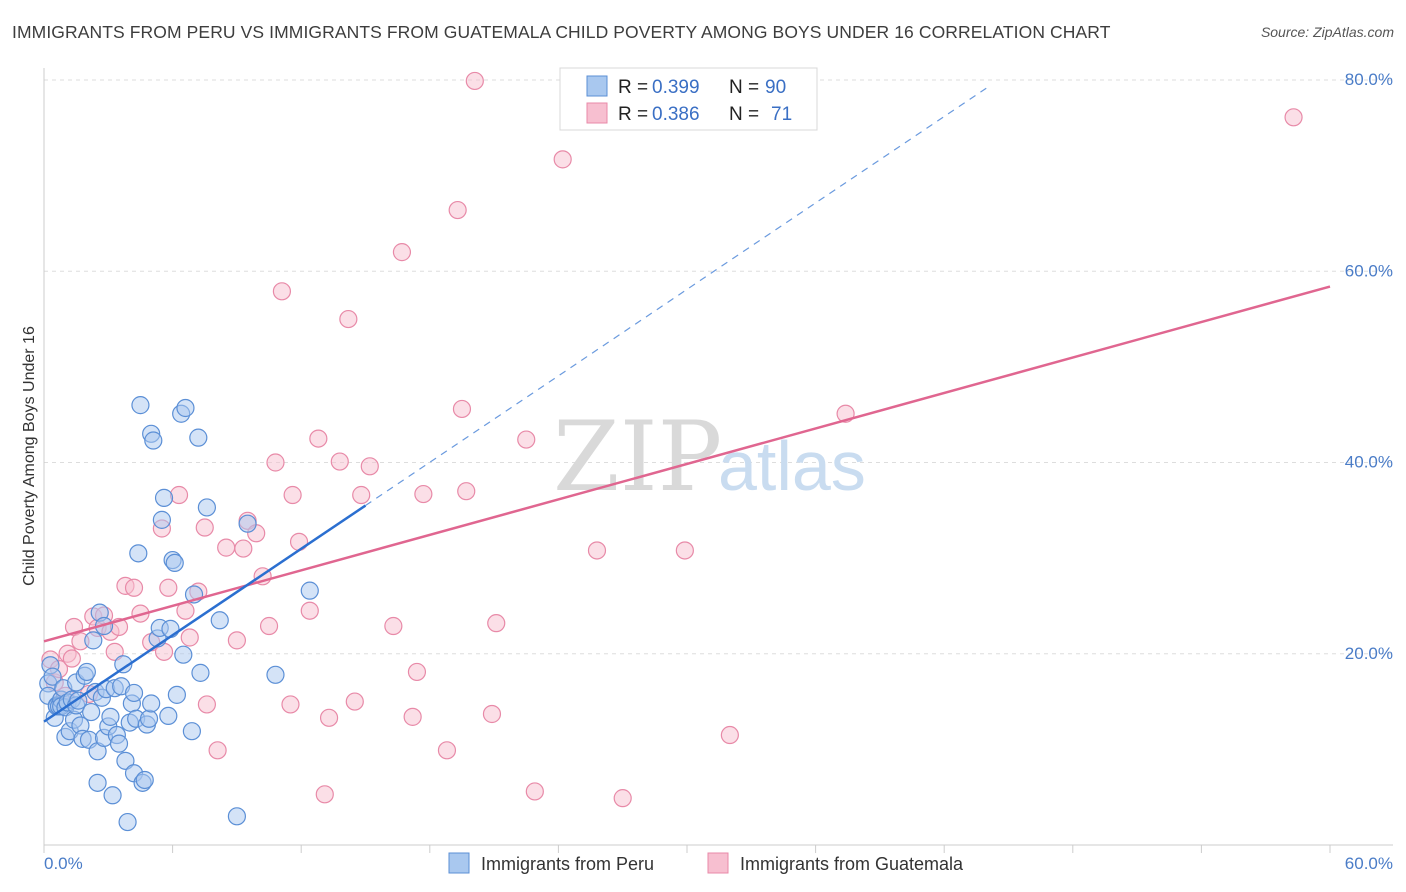 Image resolution: width=1406 pixels, height=892 pixels. Describe the element at coordinates (205, 613) in the screenshot. I see `peru-trend-line` at that location.